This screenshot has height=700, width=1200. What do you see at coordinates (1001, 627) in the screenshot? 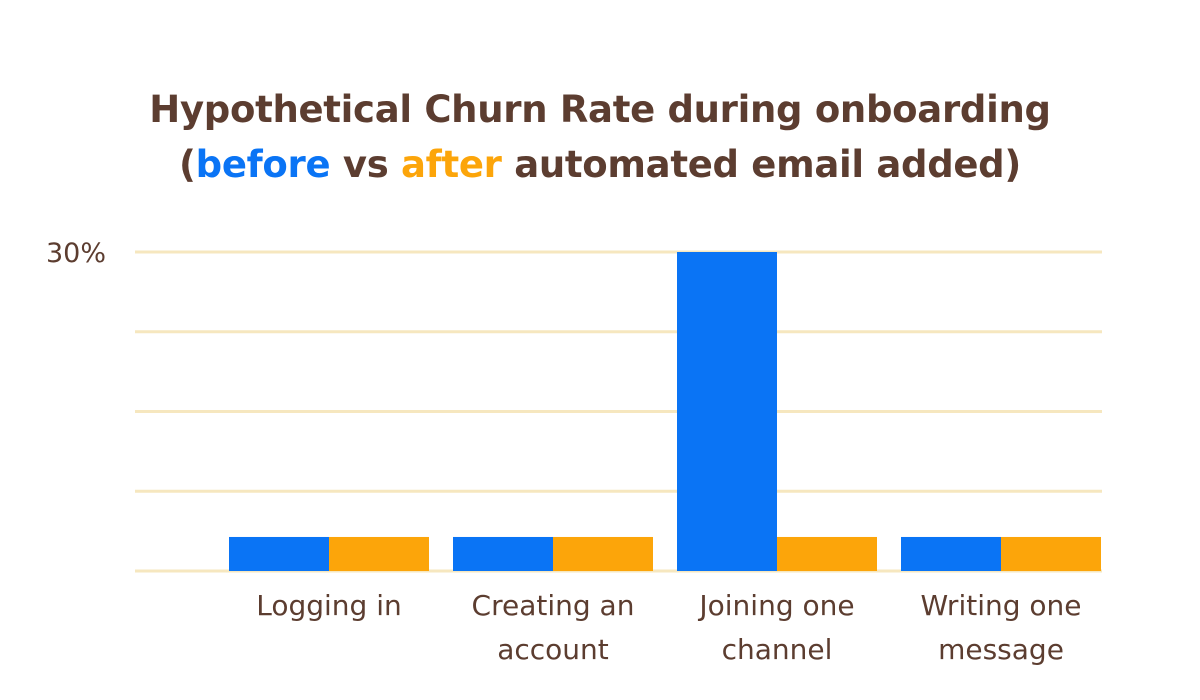
I see `x-tick-label: Writing one message` at bounding box center [1001, 627].